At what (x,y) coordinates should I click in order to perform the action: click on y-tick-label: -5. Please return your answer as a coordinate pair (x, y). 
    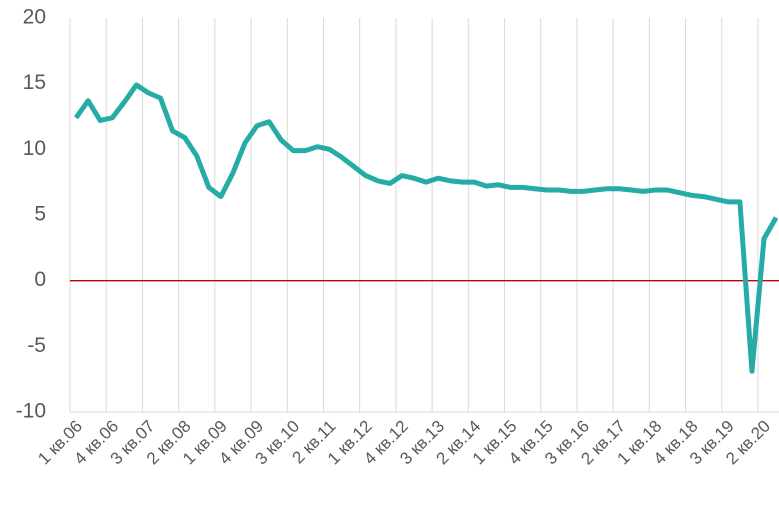
    Looking at the image, I should click on (36, 345).